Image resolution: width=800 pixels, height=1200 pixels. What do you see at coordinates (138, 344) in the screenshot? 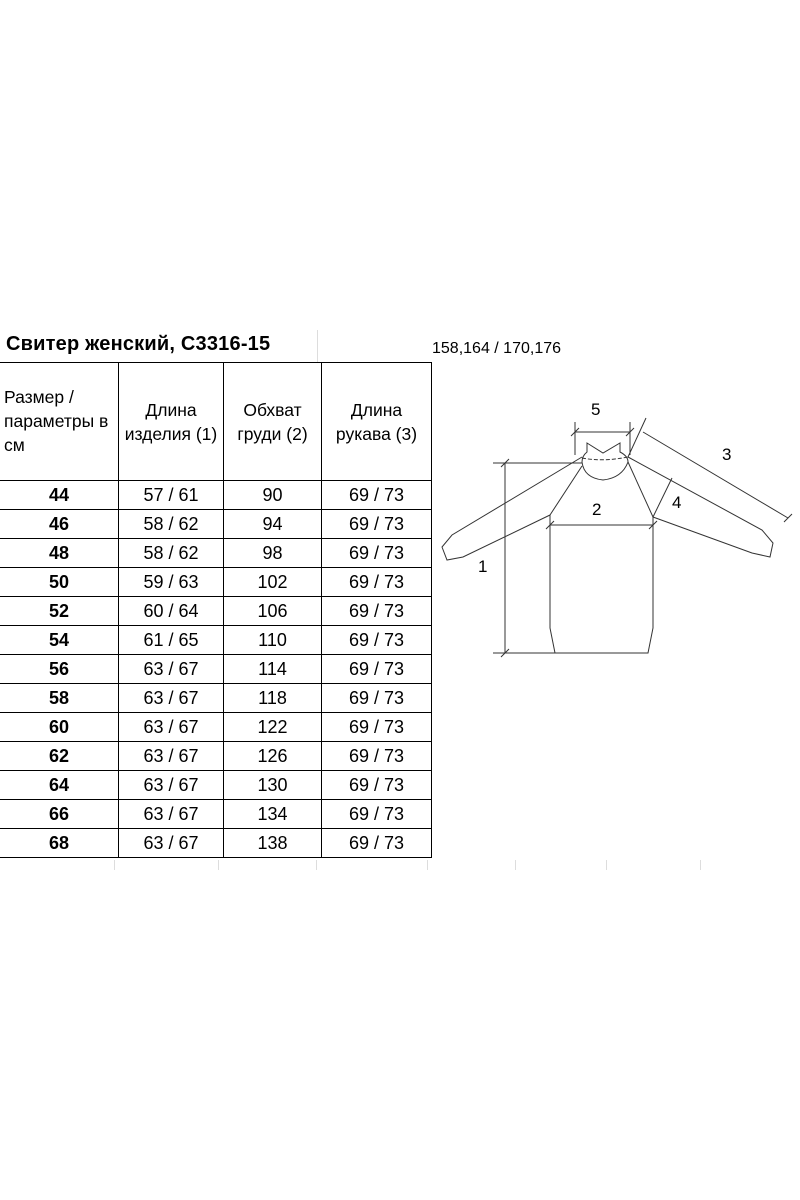
I see `document-title: Свитер женский, С3316-15` at bounding box center [138, 344].